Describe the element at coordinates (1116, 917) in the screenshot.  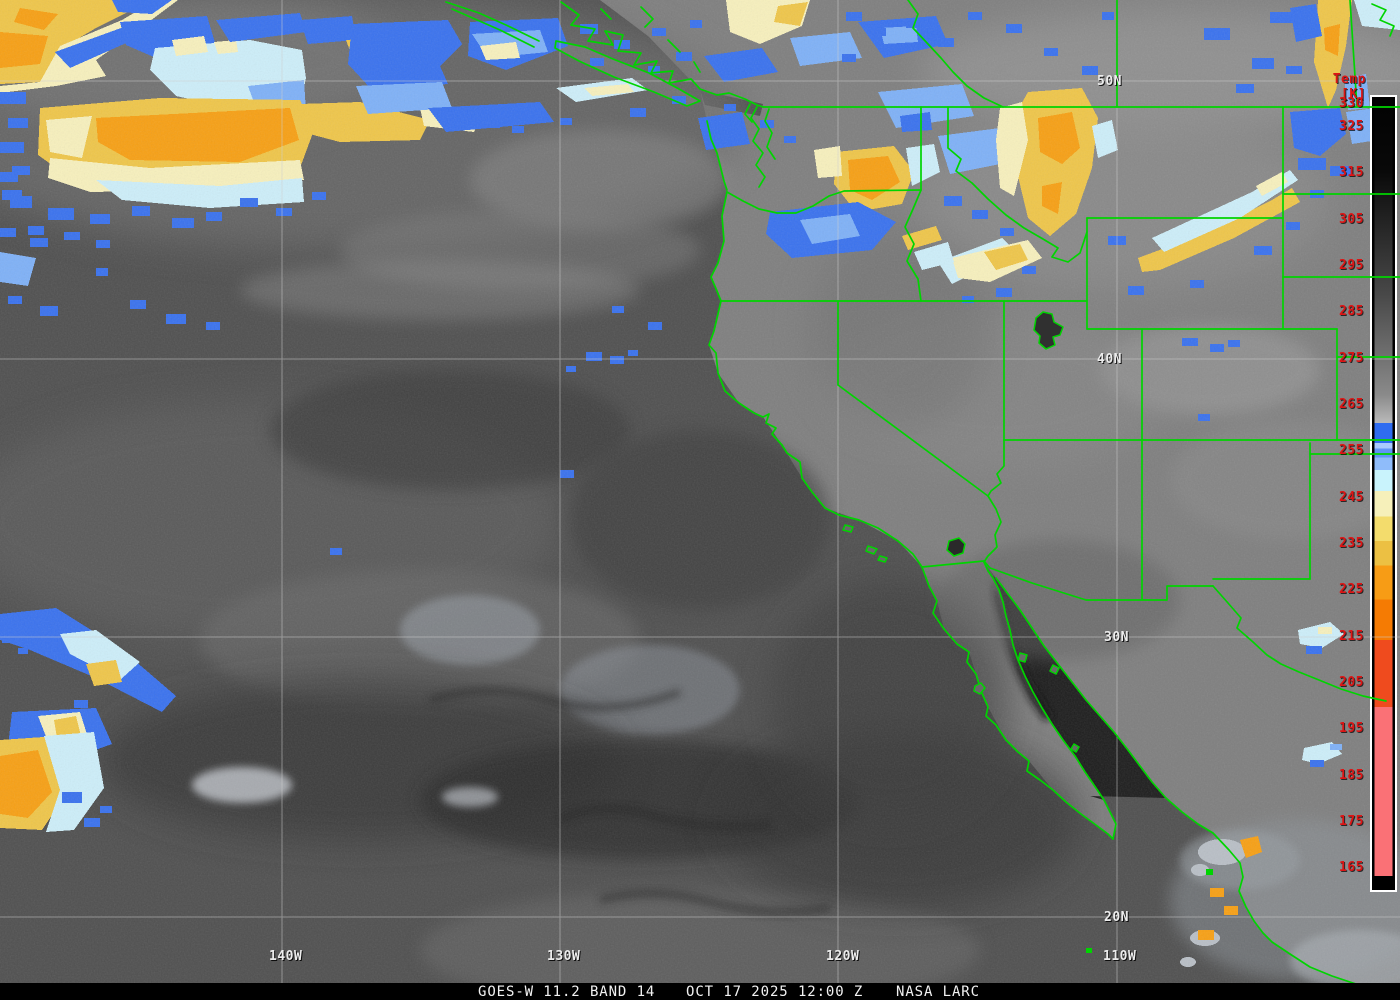
I see `lat-label-20n: 20N` at that location.